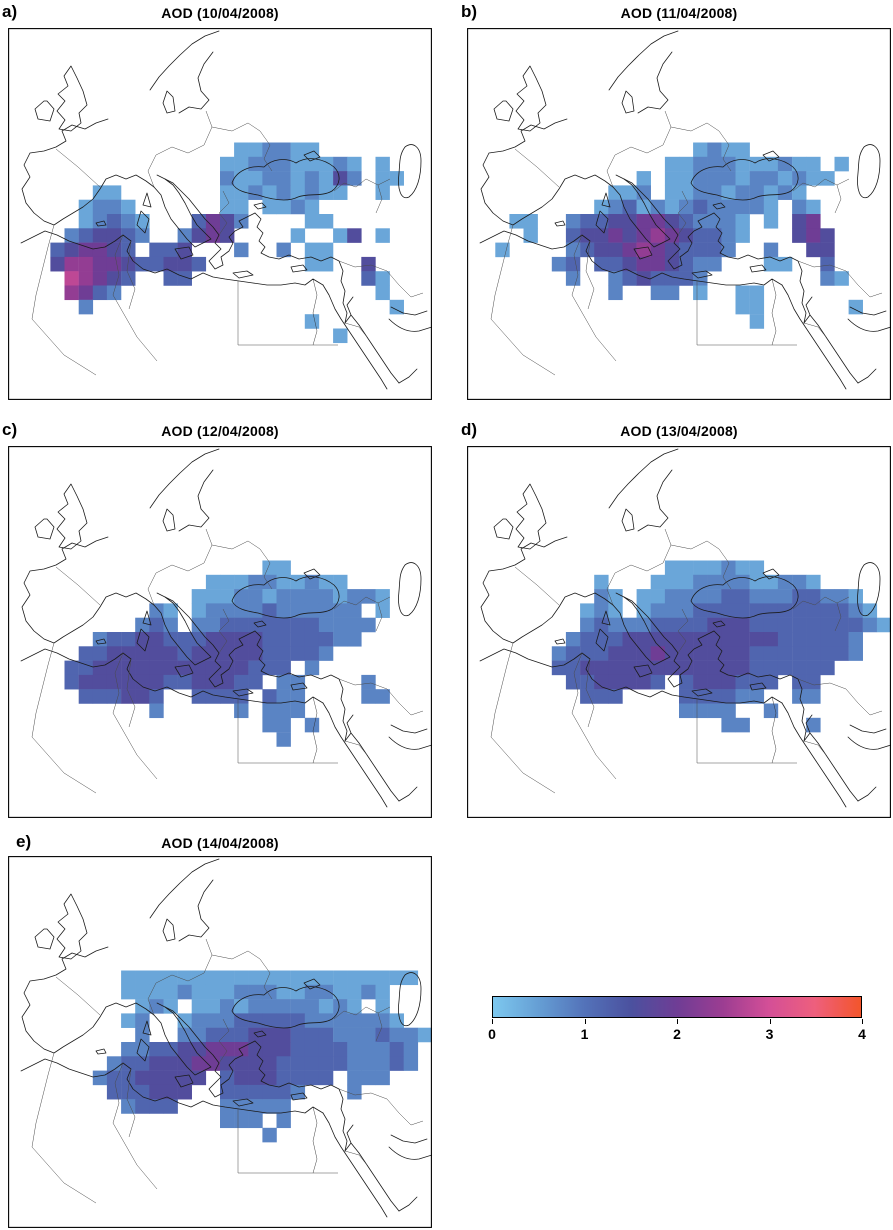 This screenshot has height=1230, width=893. I want to click on panel-b-title: AOD (11/04/2008), so click(679, 13).